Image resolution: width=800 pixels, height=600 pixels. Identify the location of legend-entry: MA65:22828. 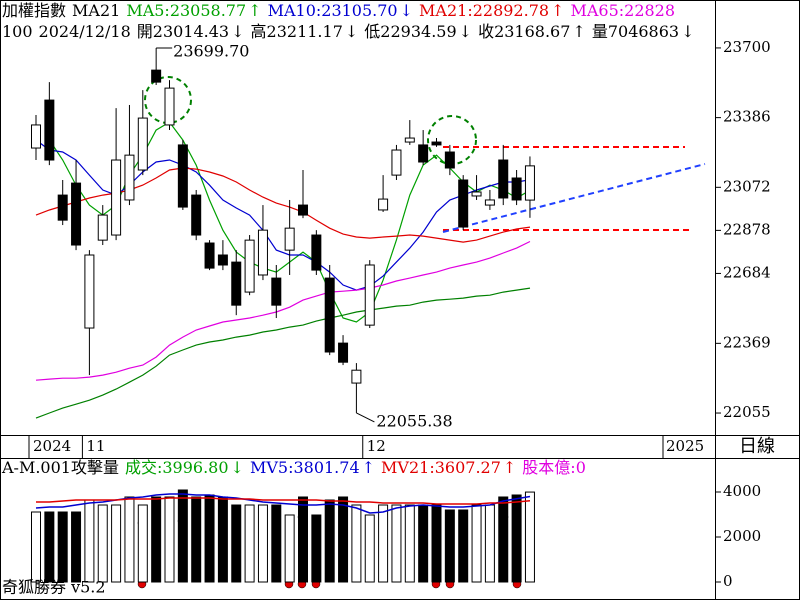
(622, 10).